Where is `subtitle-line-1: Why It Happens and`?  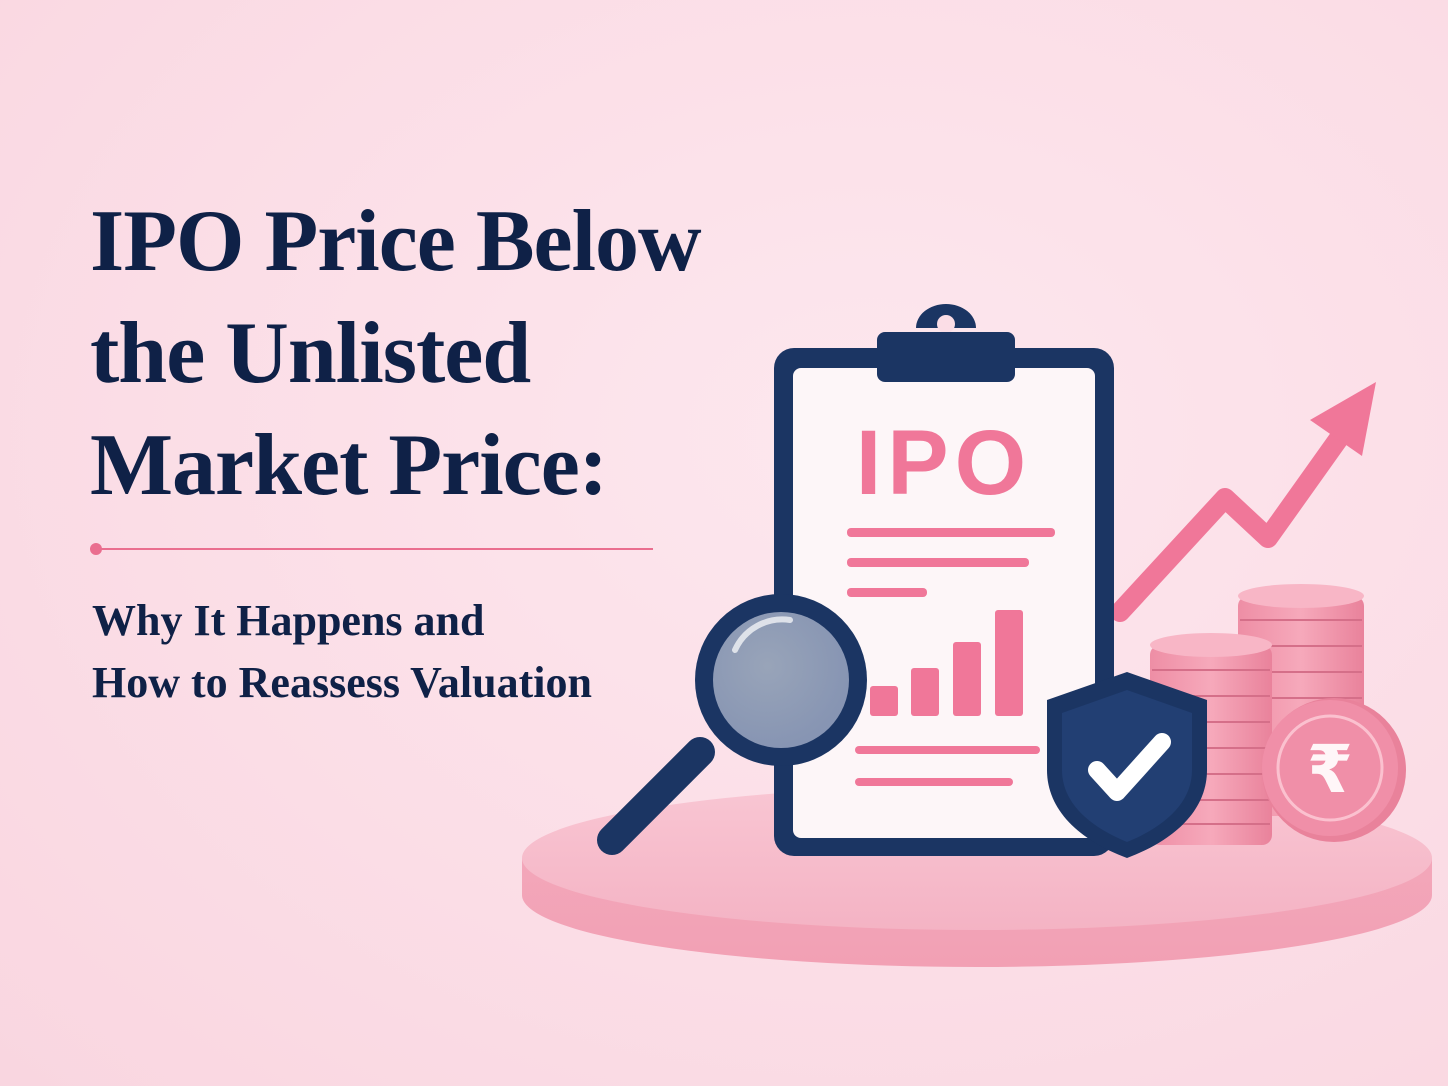 subtitle-line-1: Why It Happens and is located at coordinates (288, 620).